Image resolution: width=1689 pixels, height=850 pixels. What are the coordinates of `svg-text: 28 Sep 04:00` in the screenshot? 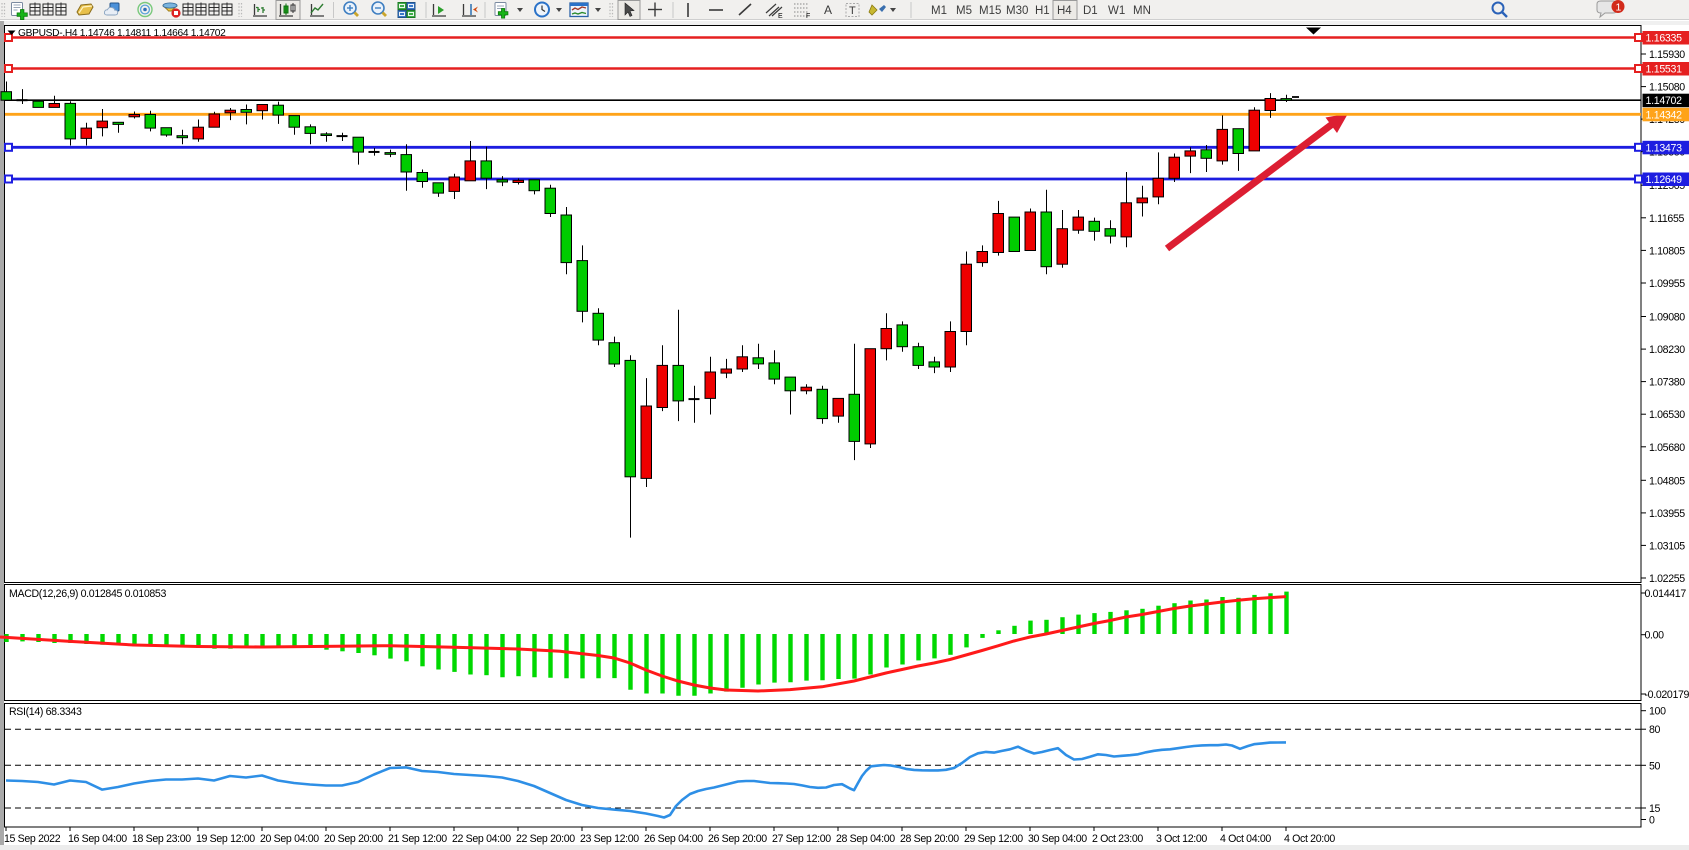 It's located at (865, 839).